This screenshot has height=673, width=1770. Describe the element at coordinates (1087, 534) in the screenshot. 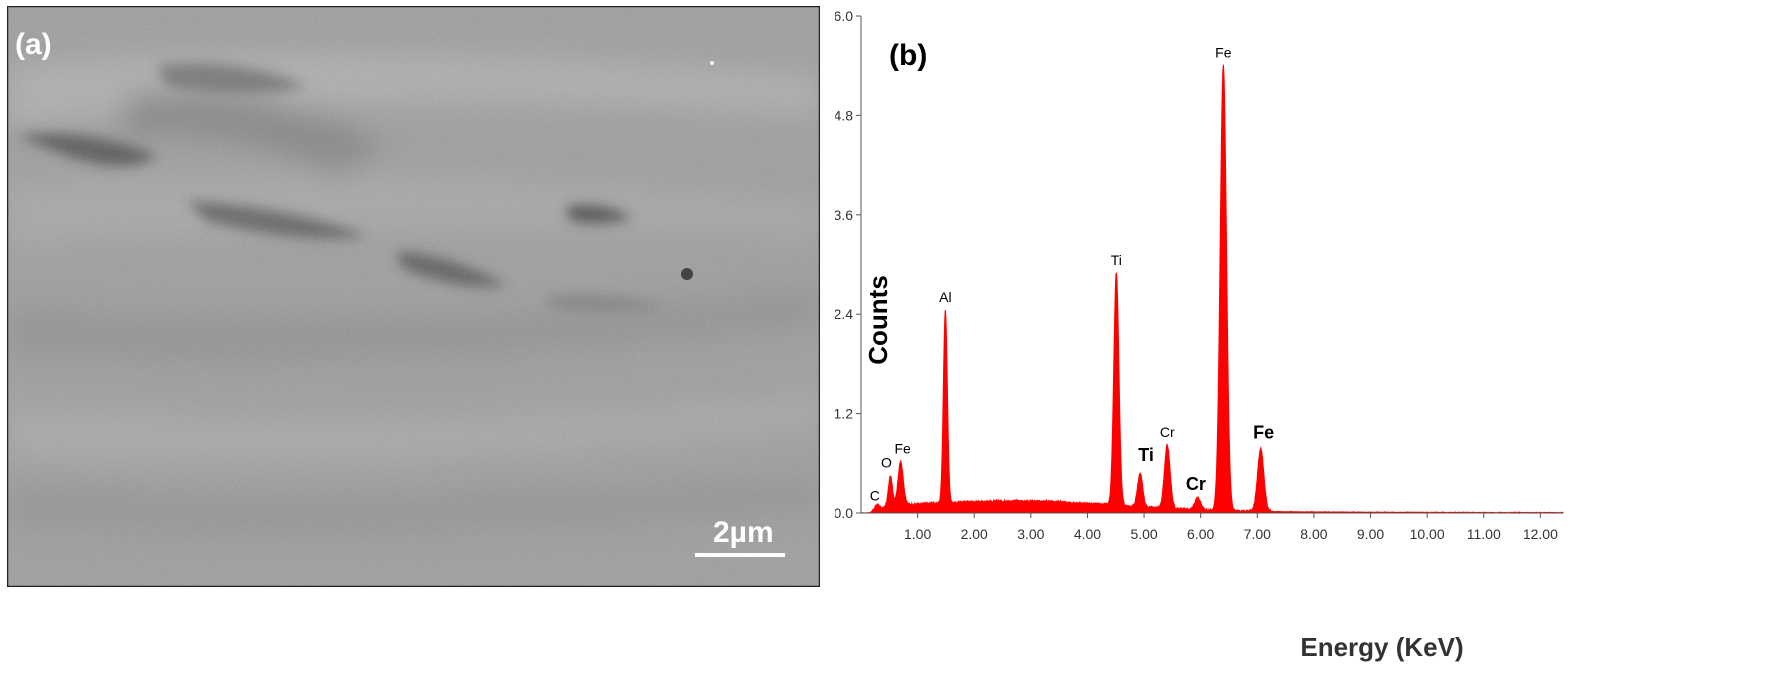

I see `x-tick-label: 4.00` at that location.